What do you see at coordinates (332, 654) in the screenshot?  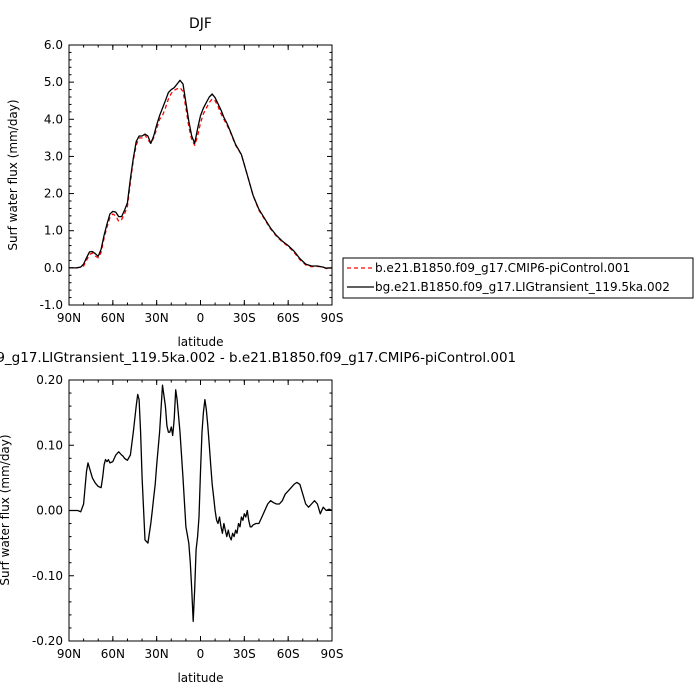 I see `bottom-x-tick-label: 90S` at bounding box center [332, 654].